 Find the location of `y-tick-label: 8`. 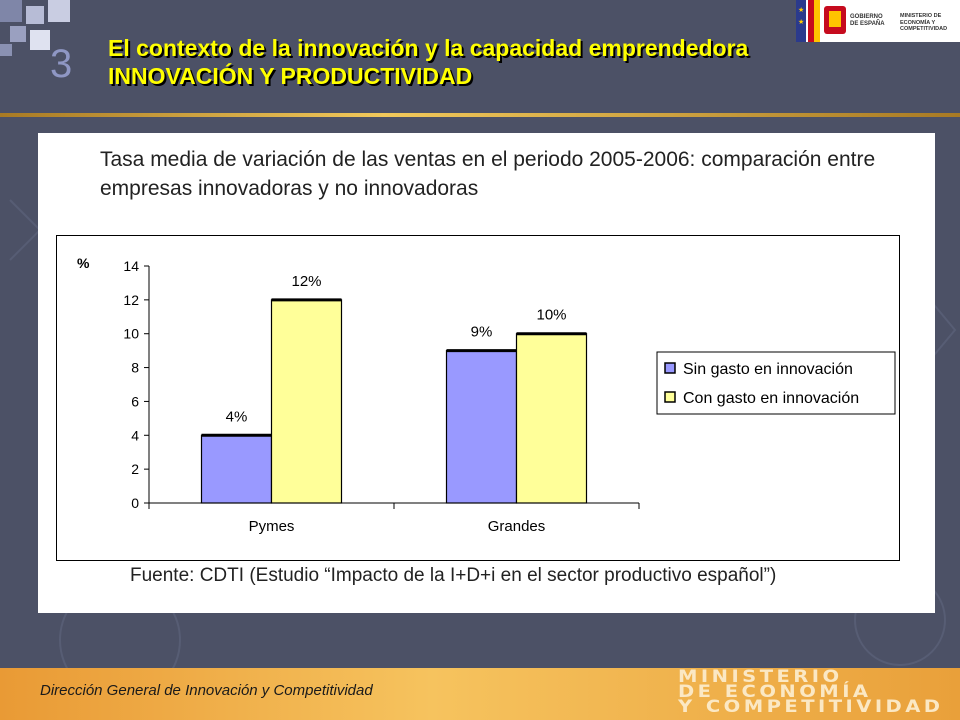

y-tick-label: 8 is located at coordinates (135, 368).